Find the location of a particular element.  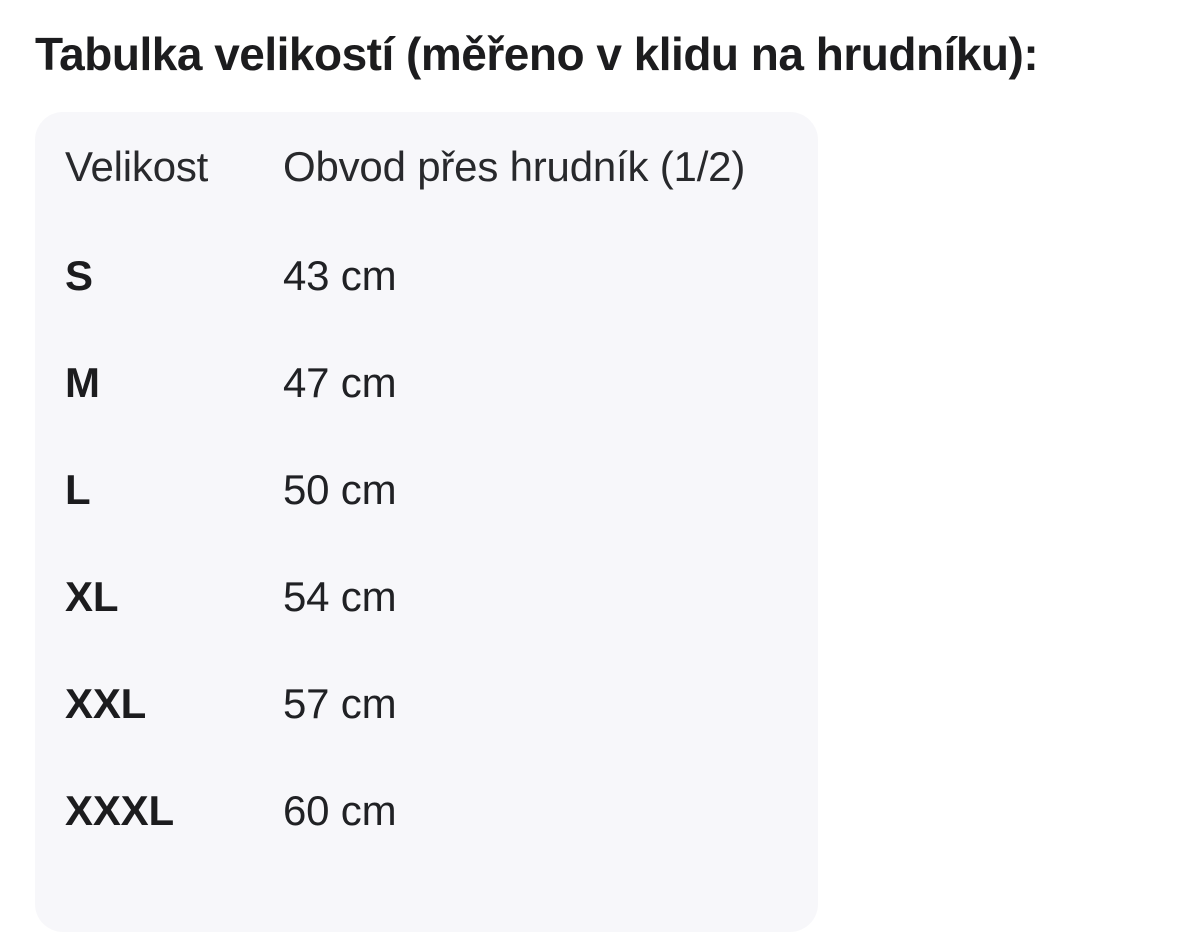

table-row: XXXL 60 cm is located at coordinates (426, 810).